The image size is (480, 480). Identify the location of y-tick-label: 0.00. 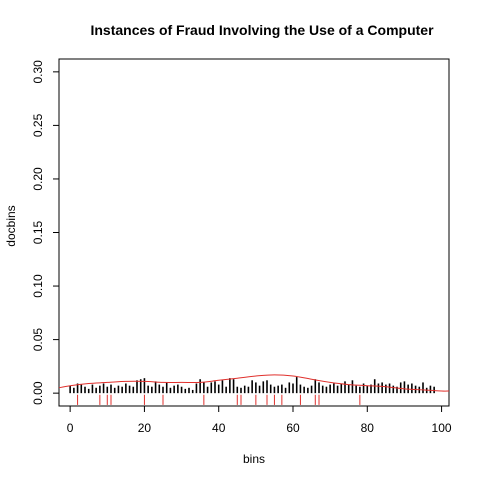
(38, 393).